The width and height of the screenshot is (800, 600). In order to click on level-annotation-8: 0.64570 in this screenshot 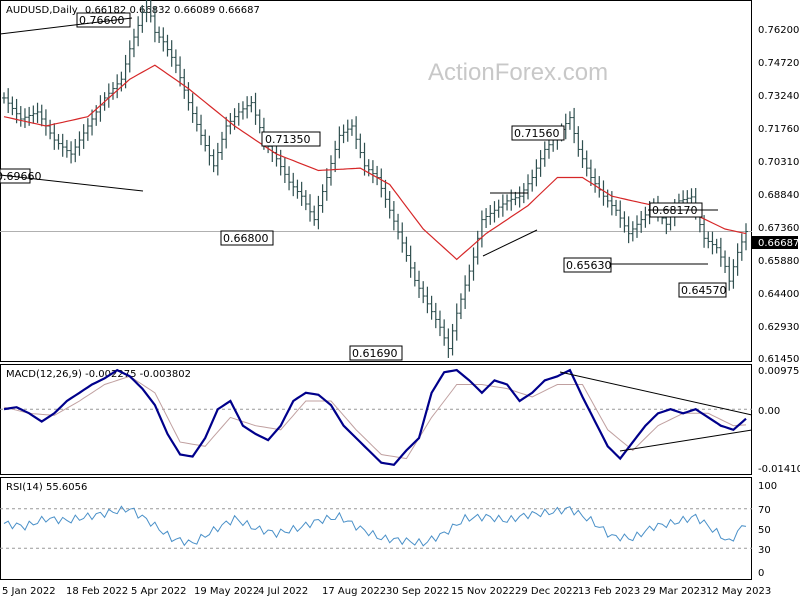, I will do `click(702, 290)`.